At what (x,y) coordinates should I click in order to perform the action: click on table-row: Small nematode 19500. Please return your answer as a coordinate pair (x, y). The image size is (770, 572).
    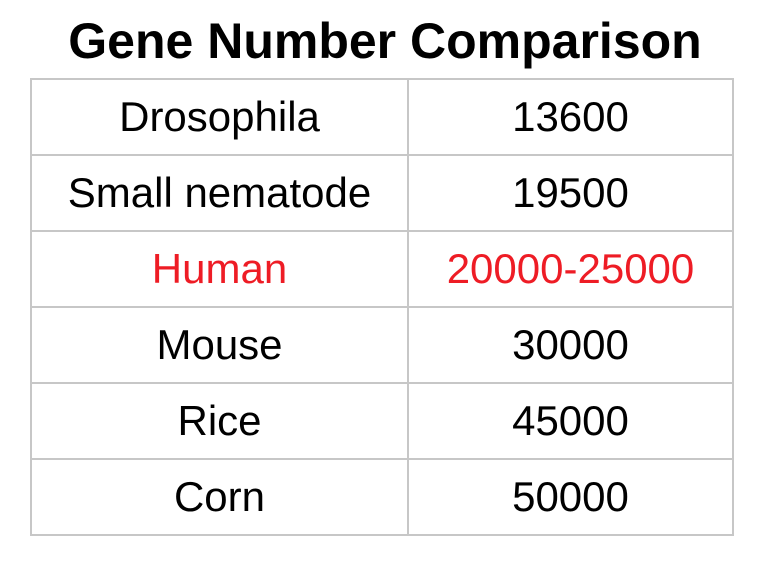
    Looking at the image, I should click on (382, 193).